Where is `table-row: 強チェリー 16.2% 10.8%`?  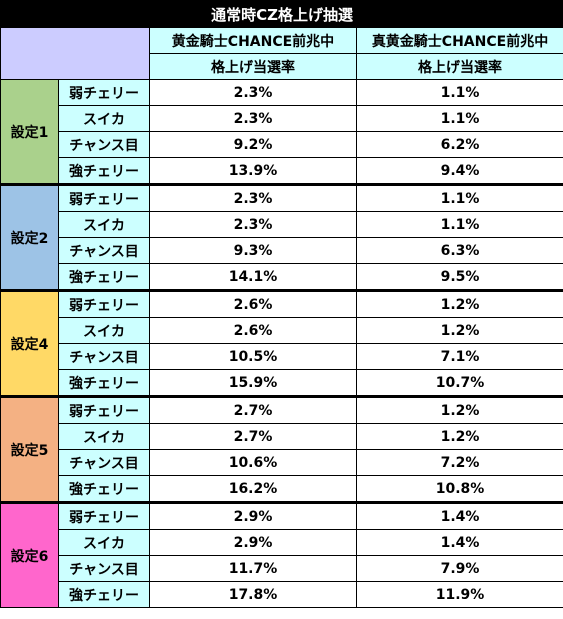
table-row: 強チェリー 16.2% 10.8% is located at coordinates (282, 489).